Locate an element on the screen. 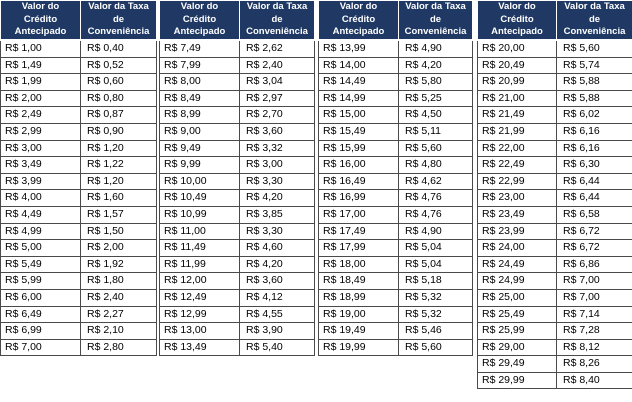 Image resolution: width=632 pixels, height=402 pixels. table-row: R$ 25,49 R$ 7,14 is located at coordinates (554, 314).